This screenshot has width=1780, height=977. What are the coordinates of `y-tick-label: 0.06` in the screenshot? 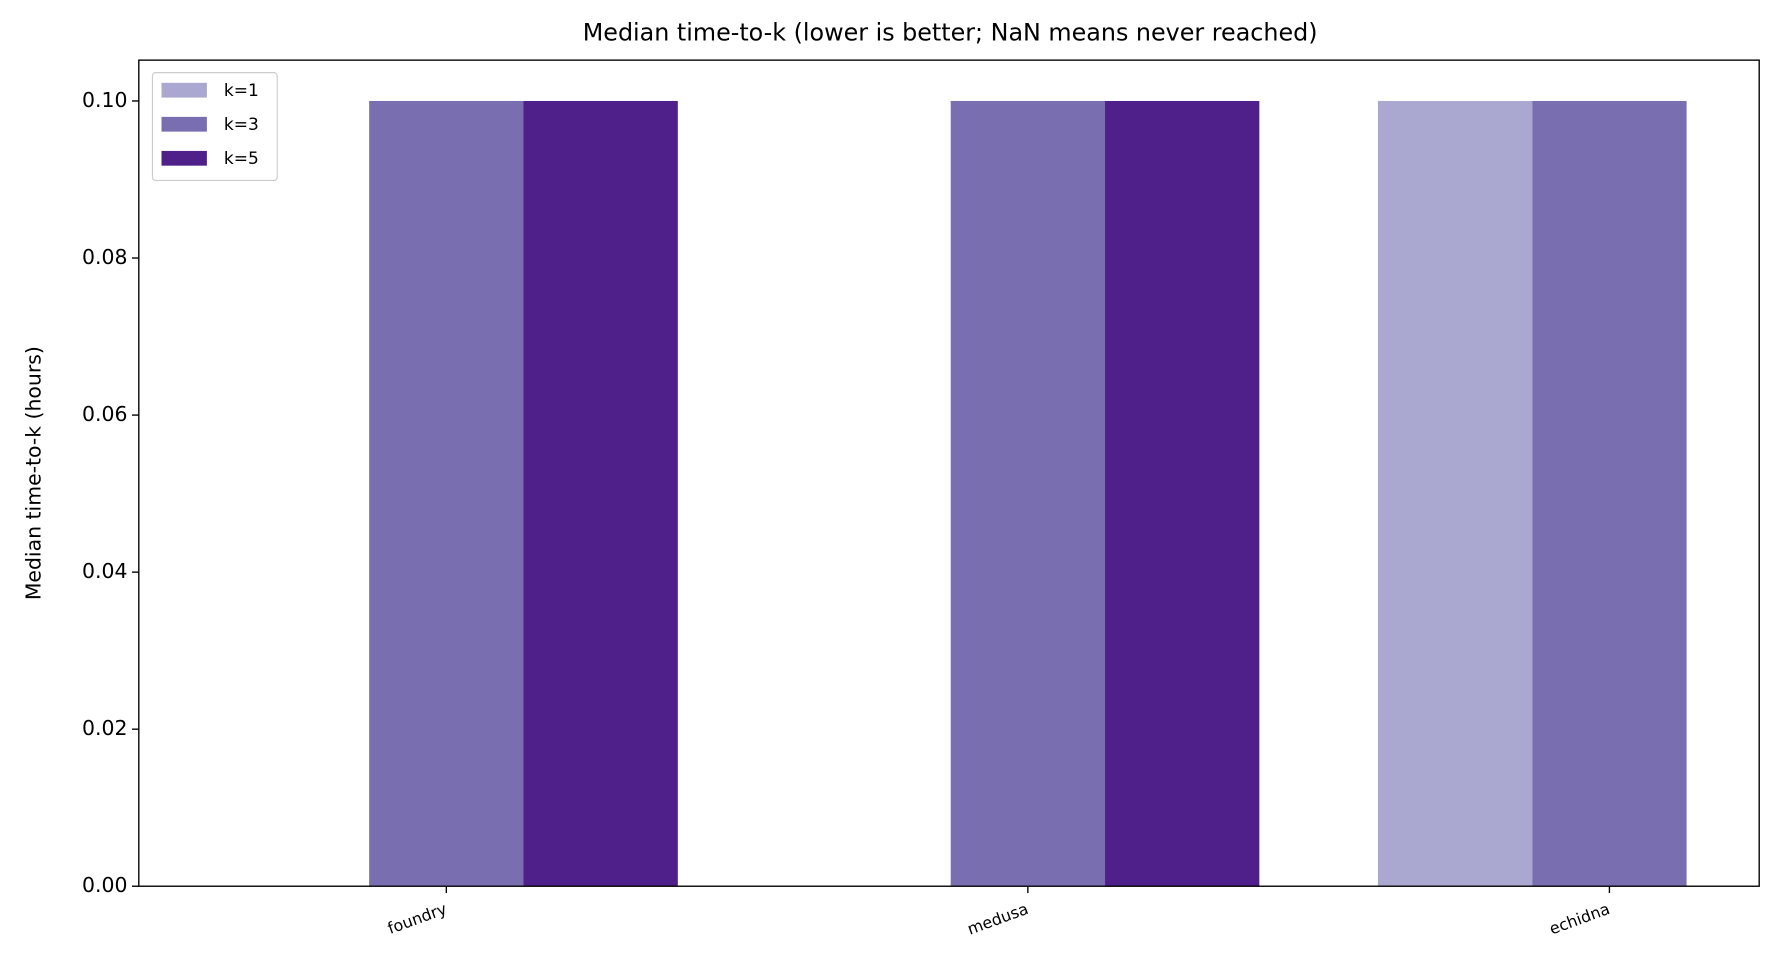 It's located at (104, 414).